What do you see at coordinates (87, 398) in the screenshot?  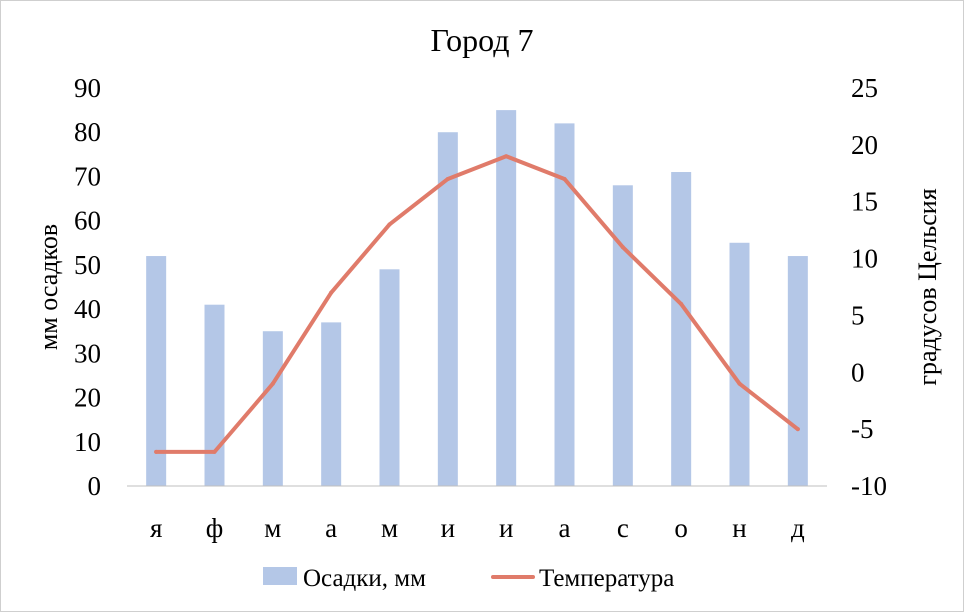 I see `y-tick-label: 20` at bounding box center [87, 398].